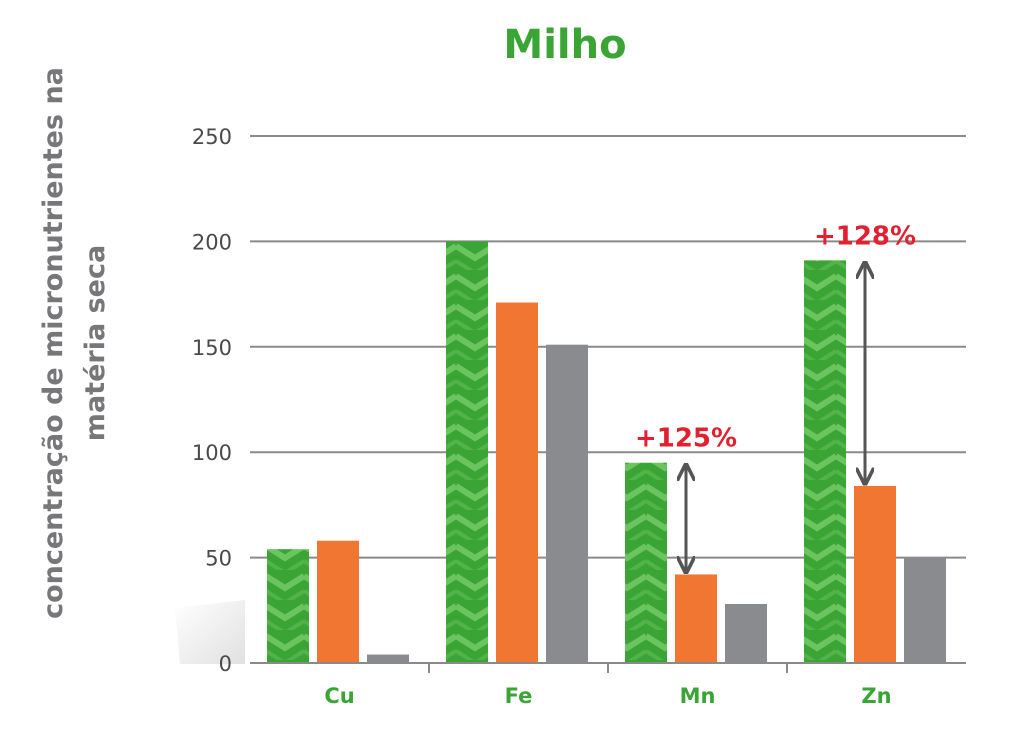  I want to click on x-tick-label-fe: Fe, so click(519, 696).